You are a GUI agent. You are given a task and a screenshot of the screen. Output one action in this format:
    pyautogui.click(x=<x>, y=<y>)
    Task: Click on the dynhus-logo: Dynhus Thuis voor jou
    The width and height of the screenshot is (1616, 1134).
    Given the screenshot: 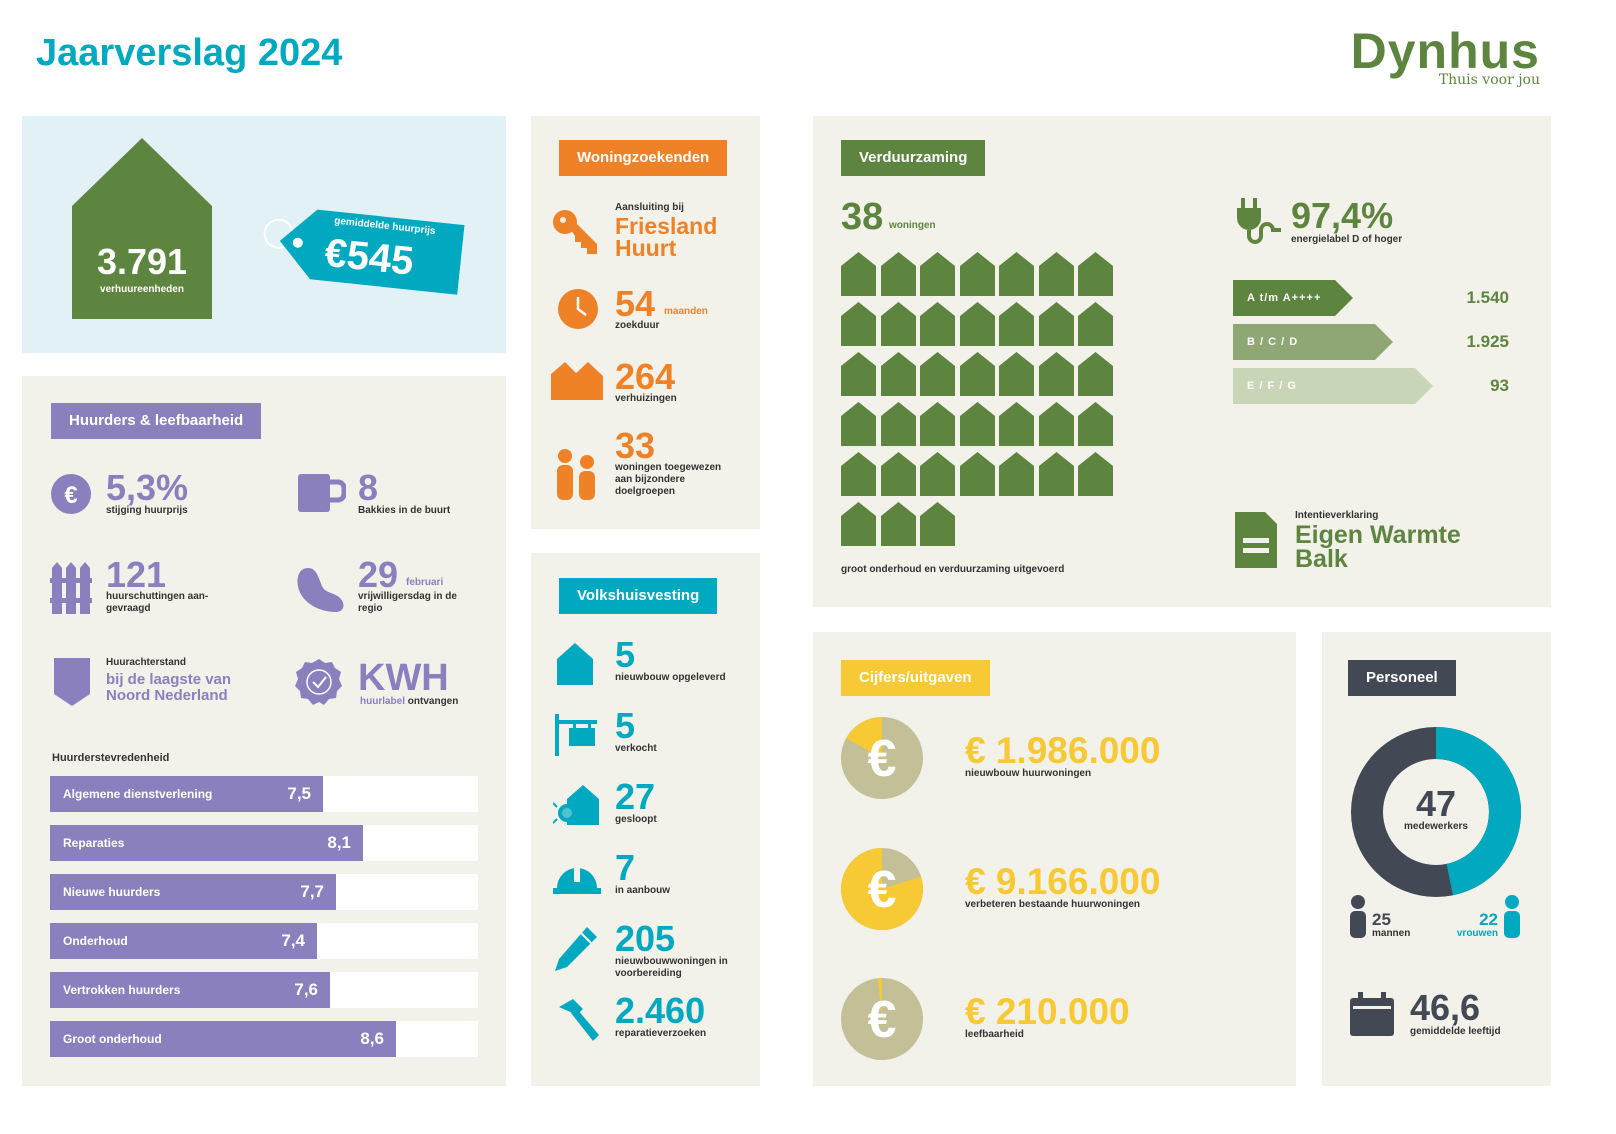 What is the action you would take?
    pyautogui.click(x=1447, y=58)
    